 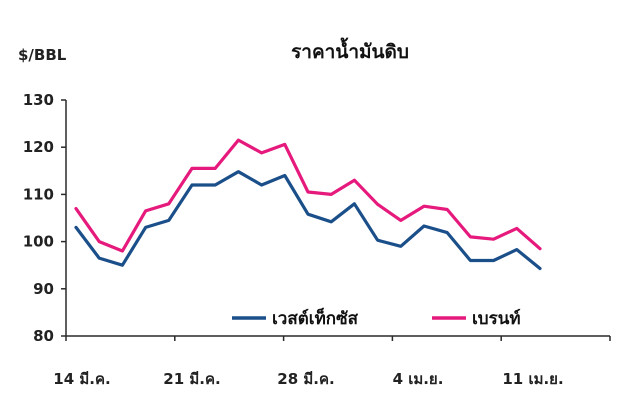 I want to click on y-tick-label: 130, so click(x=38, y=100).